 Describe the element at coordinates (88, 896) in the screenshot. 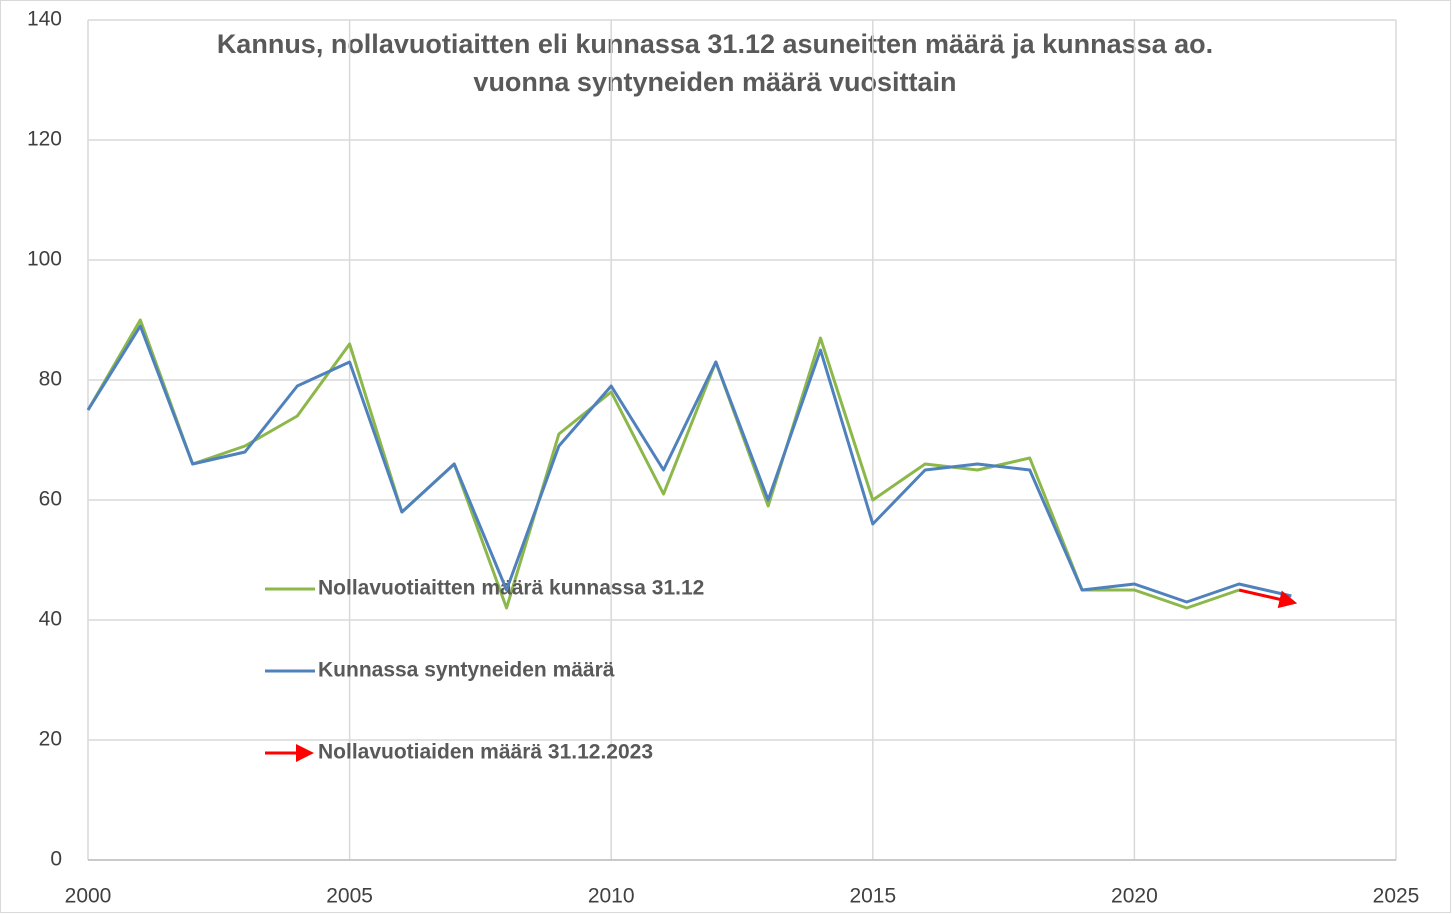

I see `x-tick-label: 2000` at that location.